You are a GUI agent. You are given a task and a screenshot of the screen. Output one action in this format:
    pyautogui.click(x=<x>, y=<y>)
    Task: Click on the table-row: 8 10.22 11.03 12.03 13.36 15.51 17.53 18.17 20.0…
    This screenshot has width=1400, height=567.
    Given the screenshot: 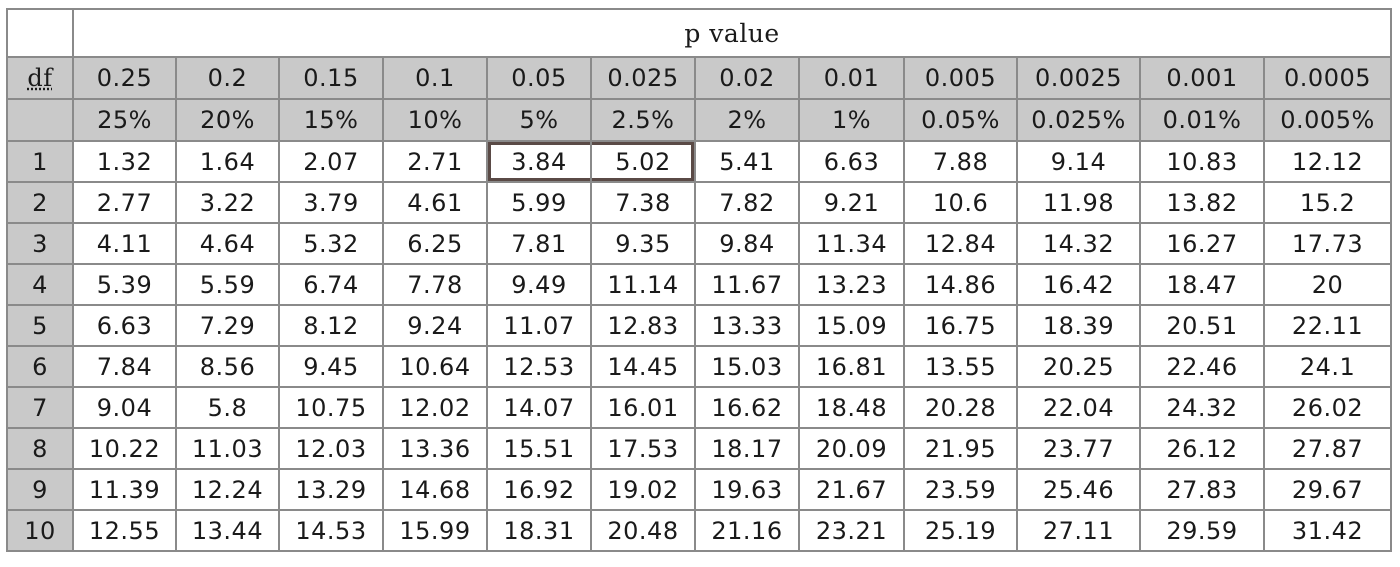 What is the action you would take?
    pyautogui.click(x=700, y=449)
    